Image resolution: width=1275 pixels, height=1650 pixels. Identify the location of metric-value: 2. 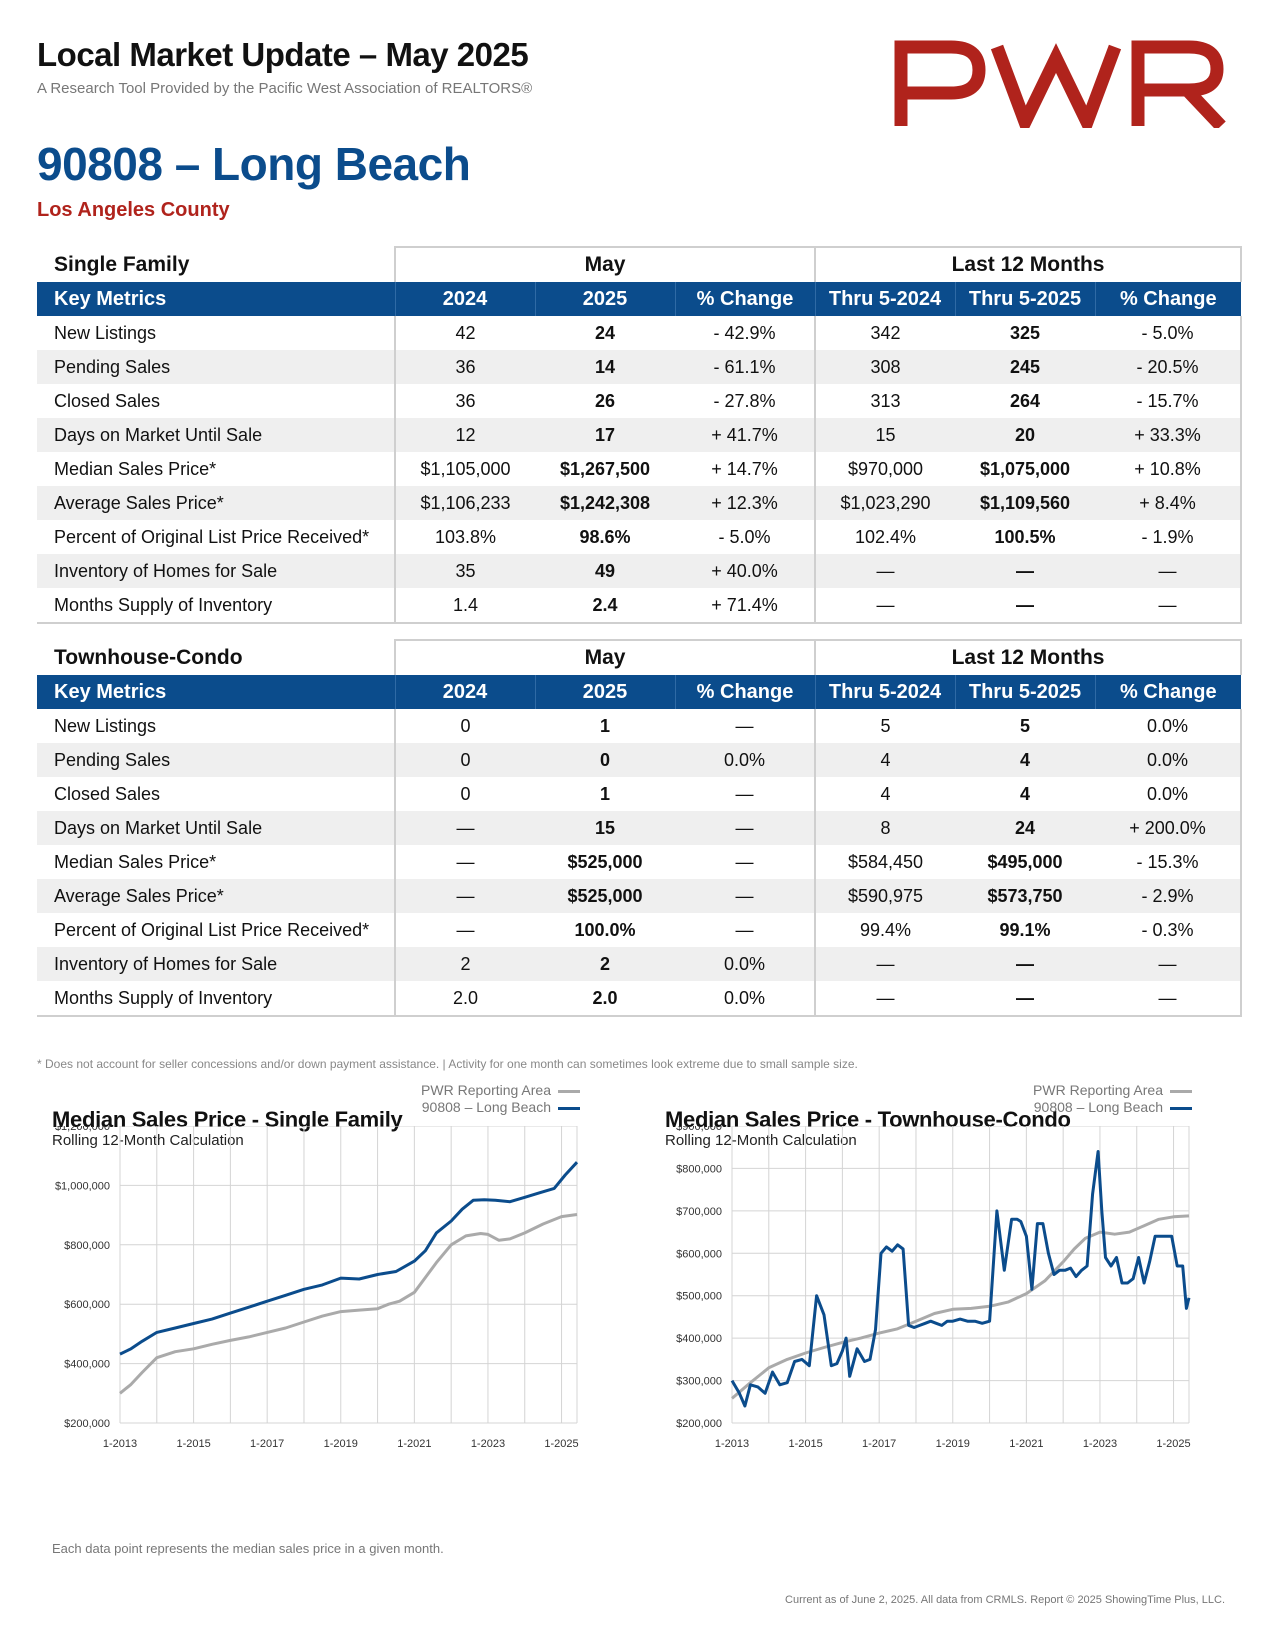
(464, 964).